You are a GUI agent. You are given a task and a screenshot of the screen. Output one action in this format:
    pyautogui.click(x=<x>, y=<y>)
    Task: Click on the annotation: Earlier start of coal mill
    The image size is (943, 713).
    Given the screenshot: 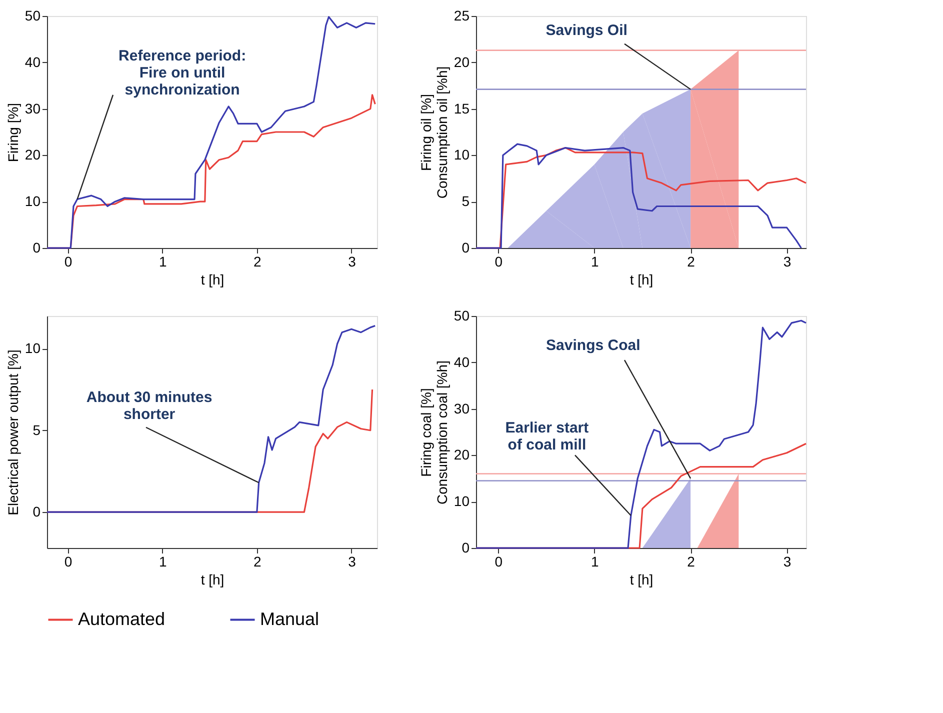 What is the action you would take?
    pyautogui.click(x=547, y=436)
    